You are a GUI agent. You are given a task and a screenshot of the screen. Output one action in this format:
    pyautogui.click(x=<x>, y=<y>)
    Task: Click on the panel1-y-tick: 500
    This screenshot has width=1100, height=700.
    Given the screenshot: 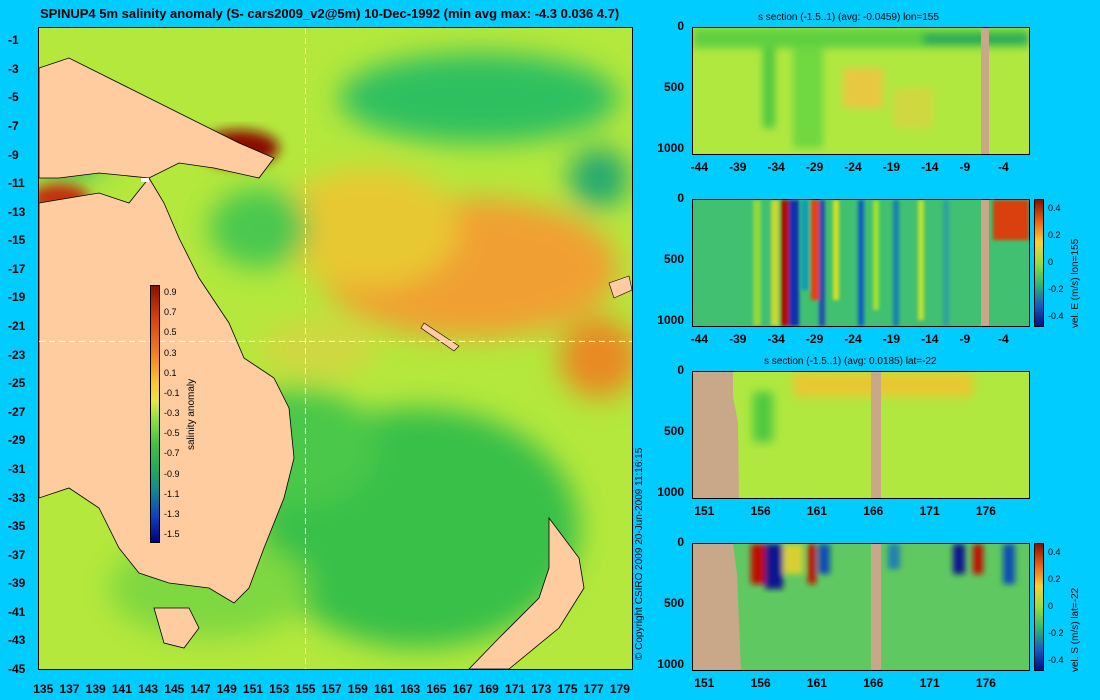 What is the action you would take?
    pyautogui.click(x=673, y=86)
    